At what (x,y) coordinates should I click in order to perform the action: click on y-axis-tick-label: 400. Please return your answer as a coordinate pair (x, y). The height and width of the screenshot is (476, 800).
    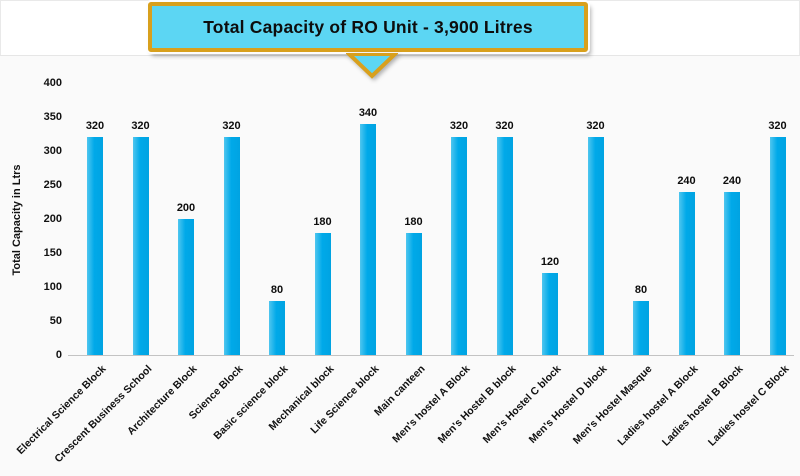
    Looking at the image, I should click on (52, 83).